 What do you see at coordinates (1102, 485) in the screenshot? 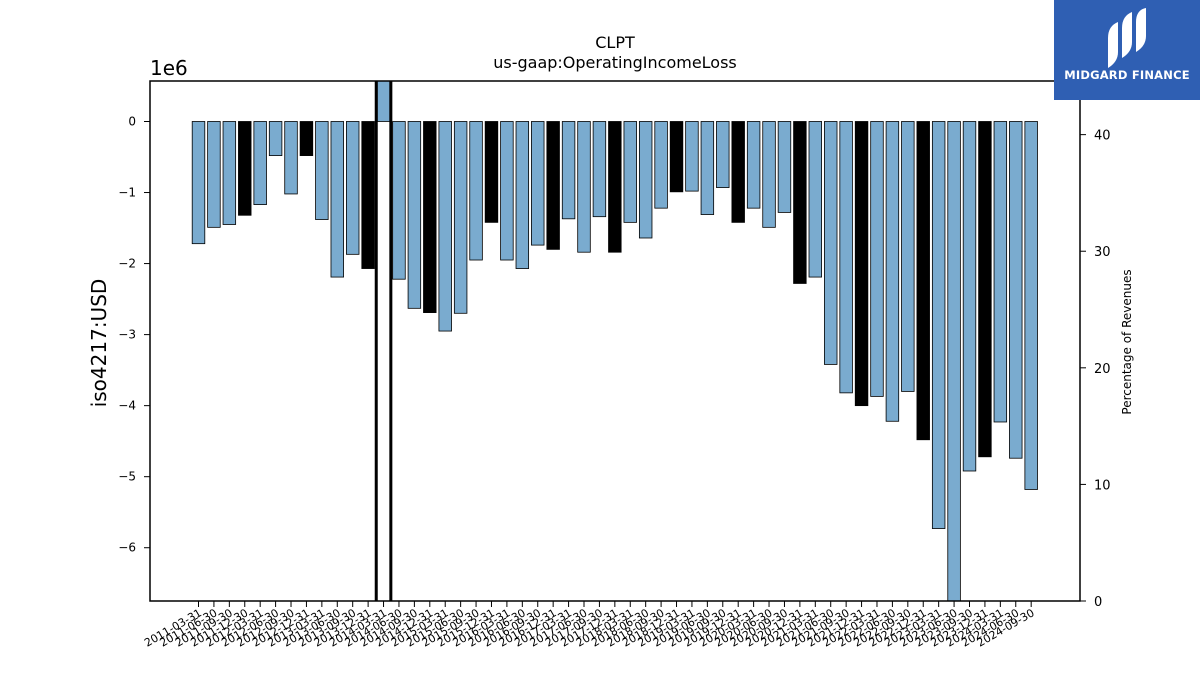
I see `y2-tick-label: 10` at bounding box center [1102, 485].